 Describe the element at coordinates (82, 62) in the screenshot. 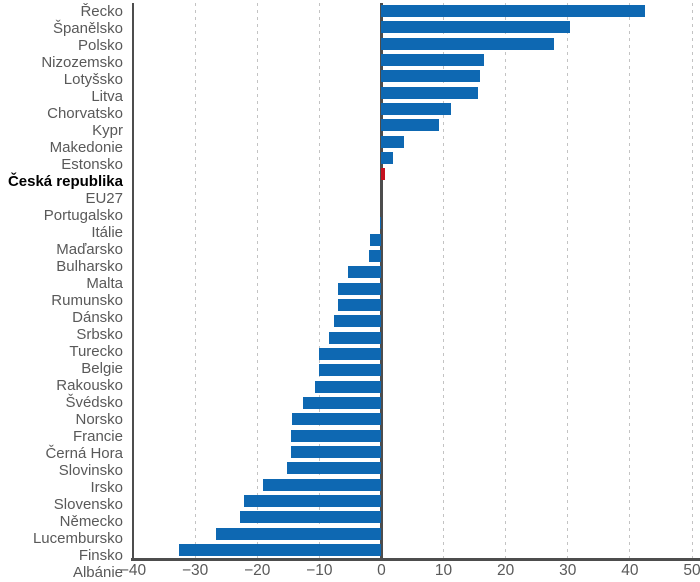

I see `category-label: Nizozemsko` at that location.